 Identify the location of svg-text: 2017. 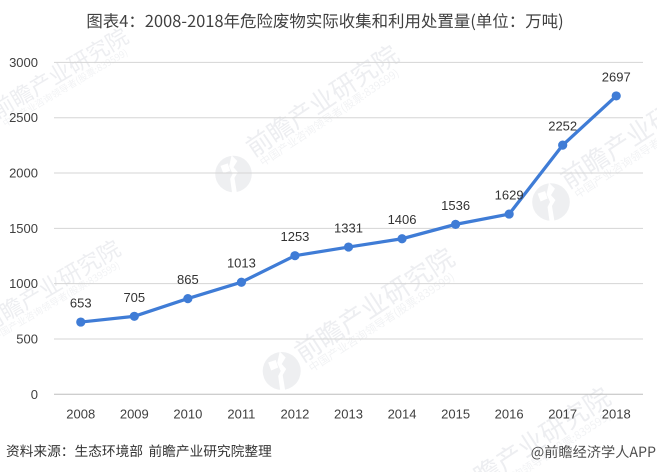
(562, 413).